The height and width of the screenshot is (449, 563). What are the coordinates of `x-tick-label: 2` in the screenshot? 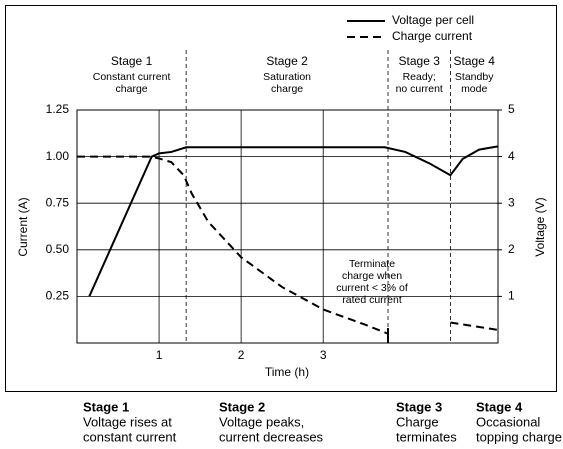 It's located at (241, 355).